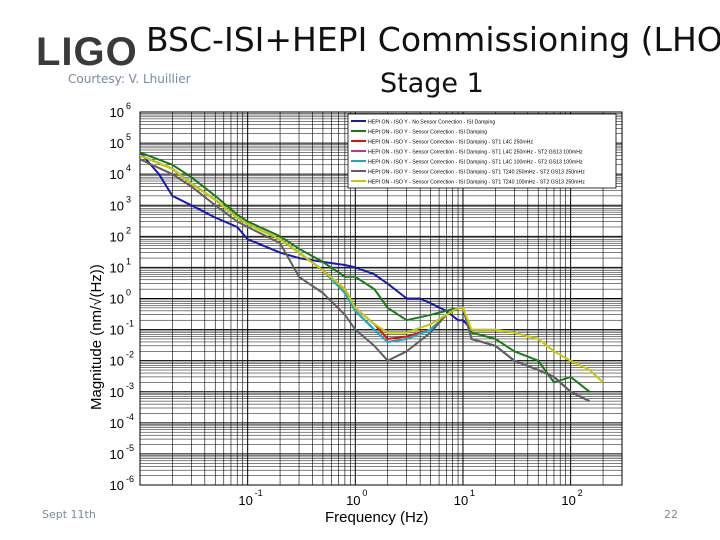 The height and width of the screenshot is (540, 720). What do you see at coordinates (130, 386) in the screenshot?
I see `y-tick-exp-4: -3` at bounding box center [130, 386].